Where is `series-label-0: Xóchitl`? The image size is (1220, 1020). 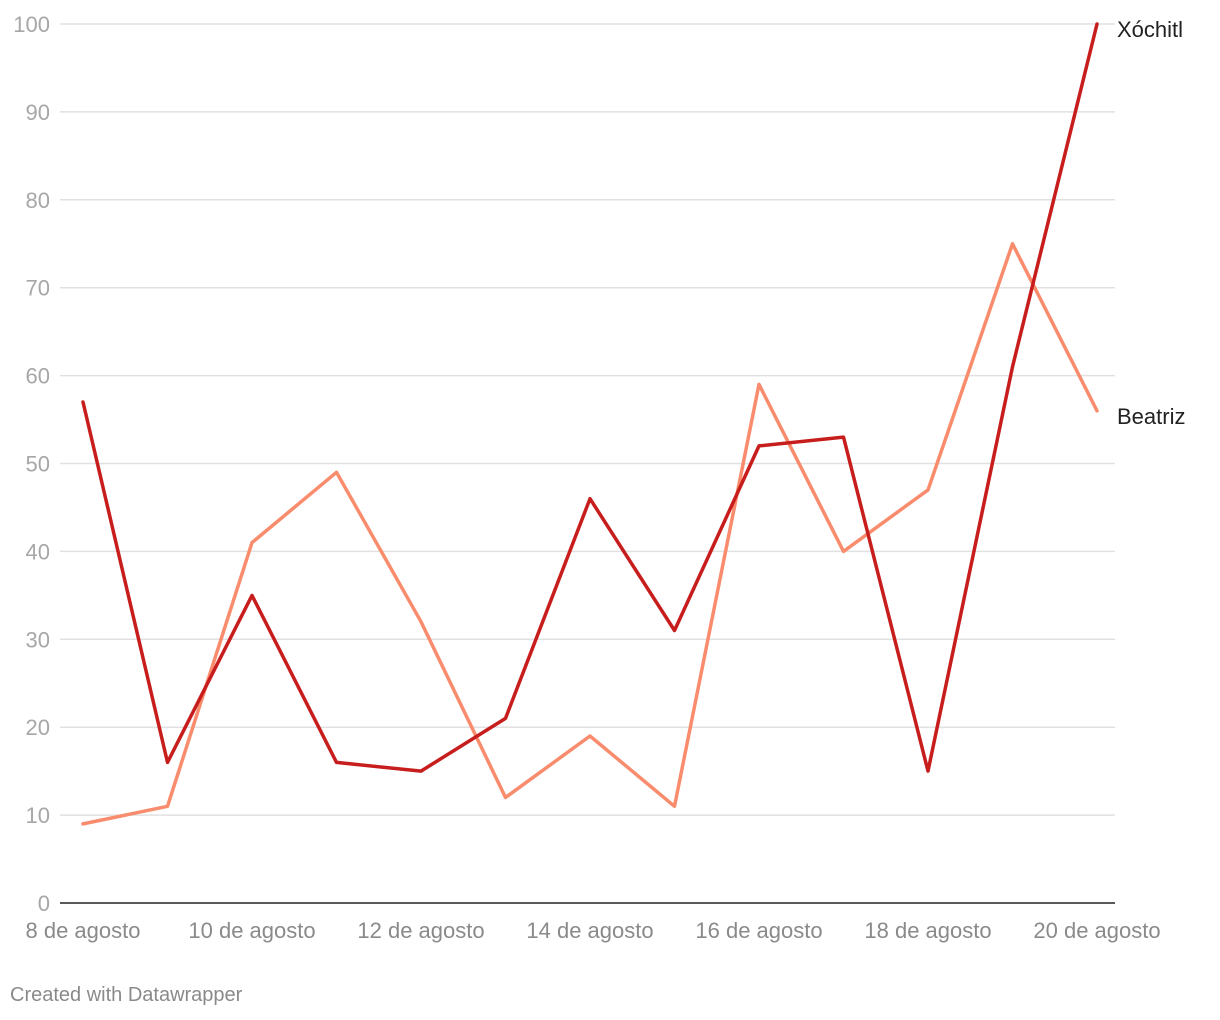
series-label-0: Xóchitl is located at coordinates (1150, 29).